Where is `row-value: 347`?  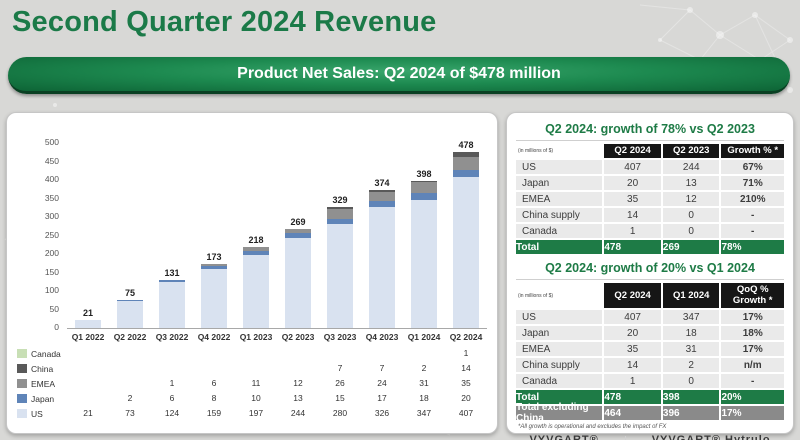
row-value: 347 is located at coordinates (691, 317).